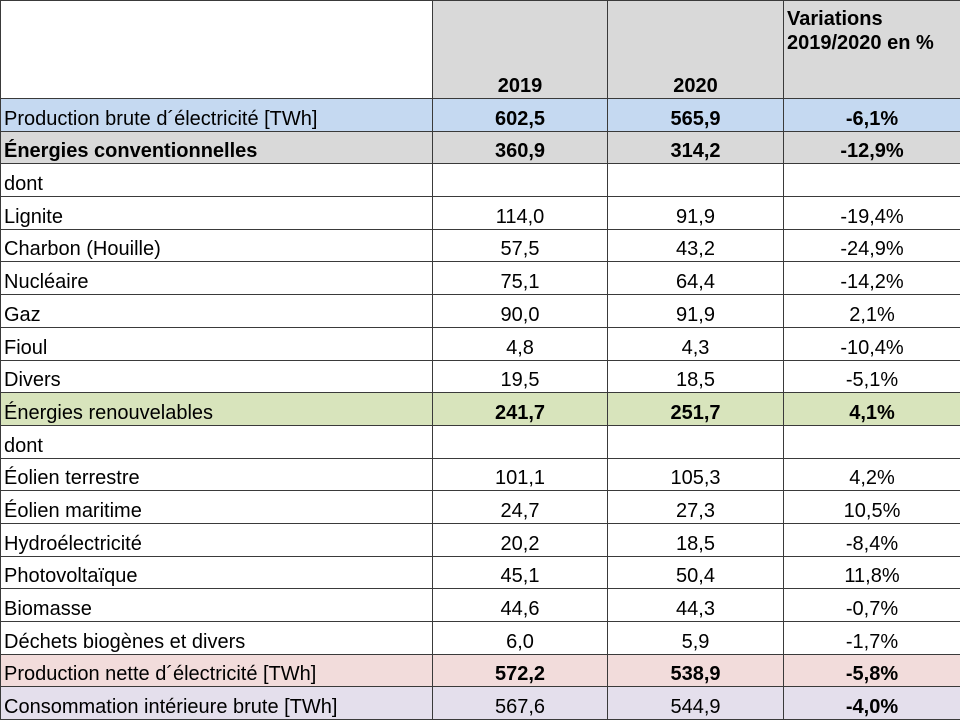 The image size is (960, 720). I want to click on value-cell: 105,3, so click(695, 474).